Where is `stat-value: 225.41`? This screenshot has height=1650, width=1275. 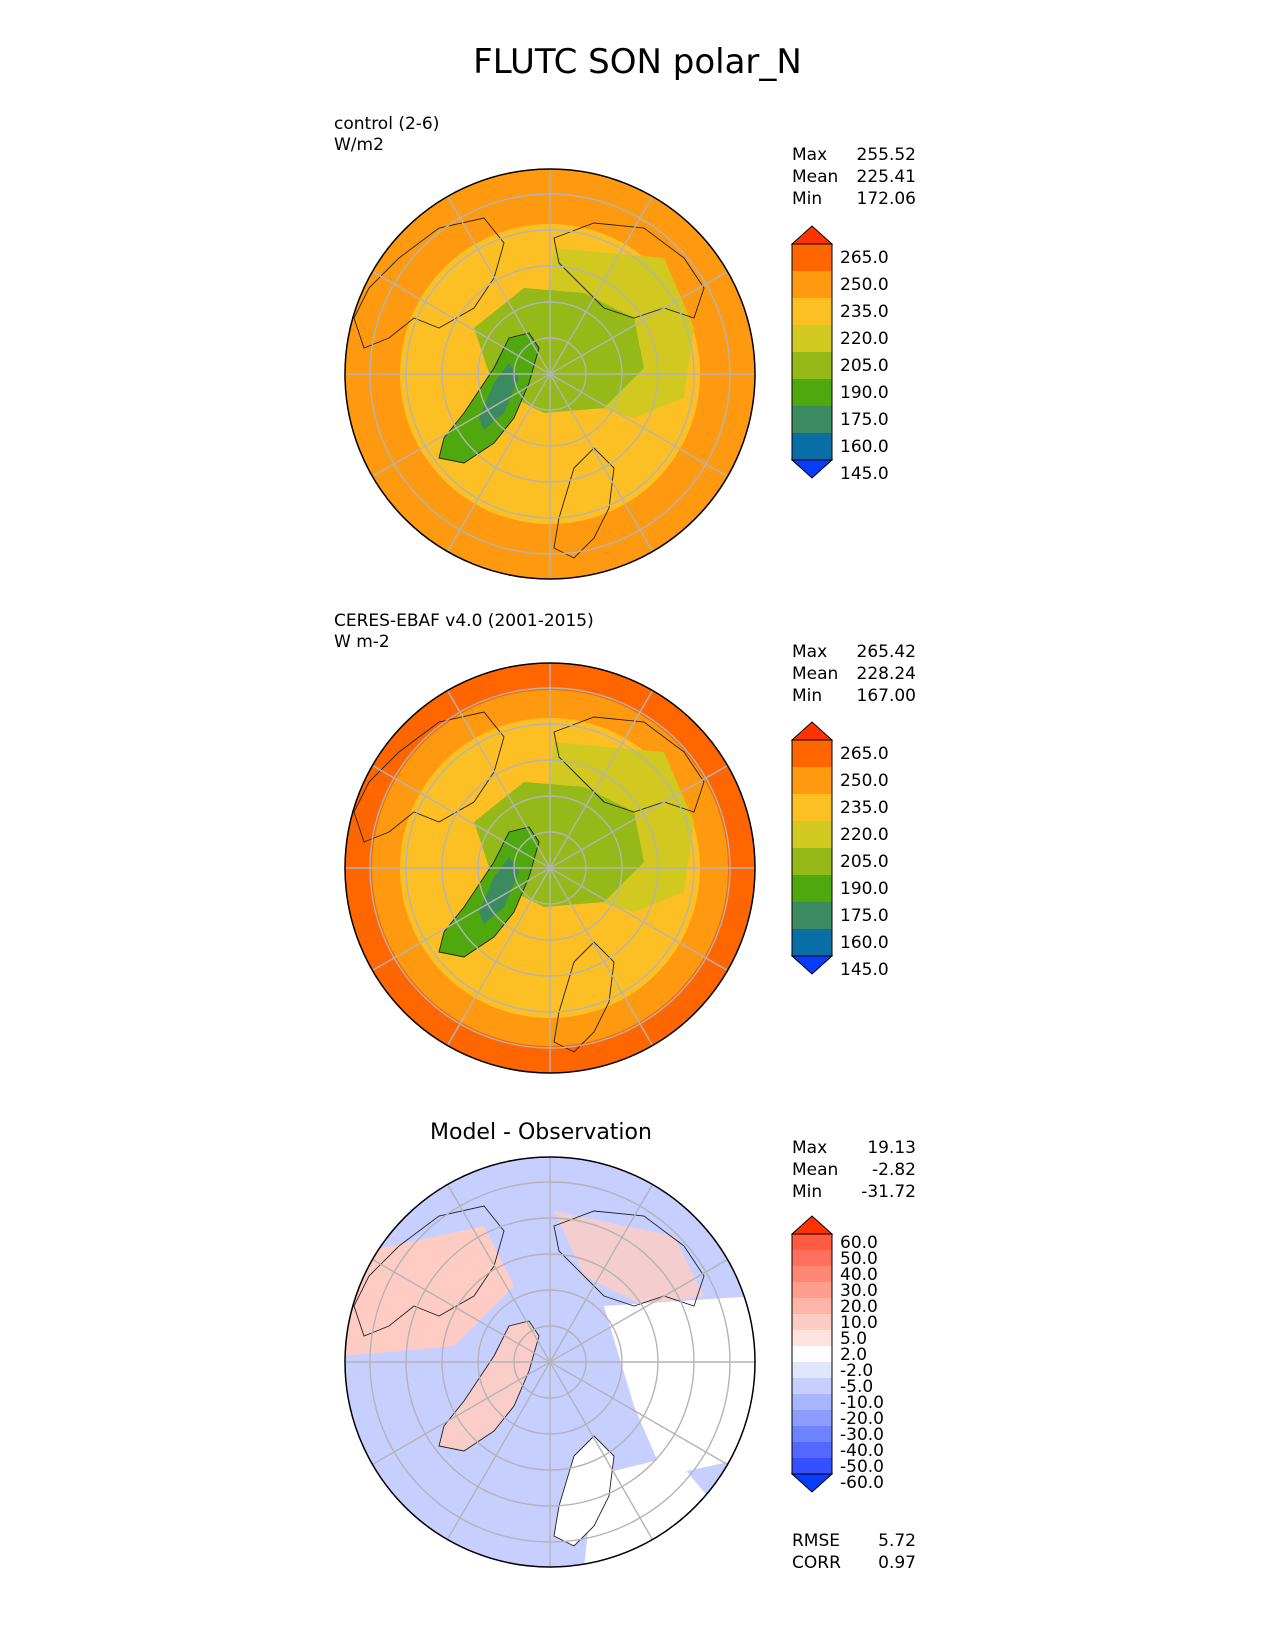 stat-value: 225.41 is located at coordinates (886, 177).